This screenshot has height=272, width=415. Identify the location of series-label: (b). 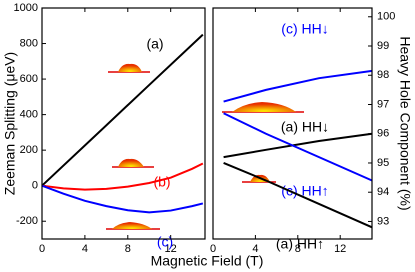
(161, 182).